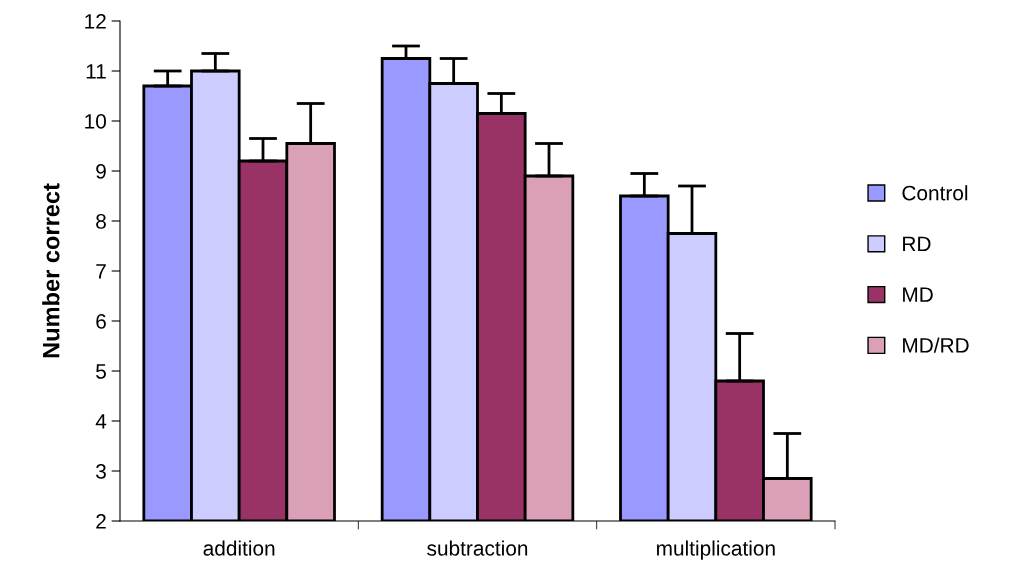 The width and height of the screenshot is (1009, 584). Describe the element at coordinates (101, 221) in the screenshot. I see `y-tick-label: 8` at that location.